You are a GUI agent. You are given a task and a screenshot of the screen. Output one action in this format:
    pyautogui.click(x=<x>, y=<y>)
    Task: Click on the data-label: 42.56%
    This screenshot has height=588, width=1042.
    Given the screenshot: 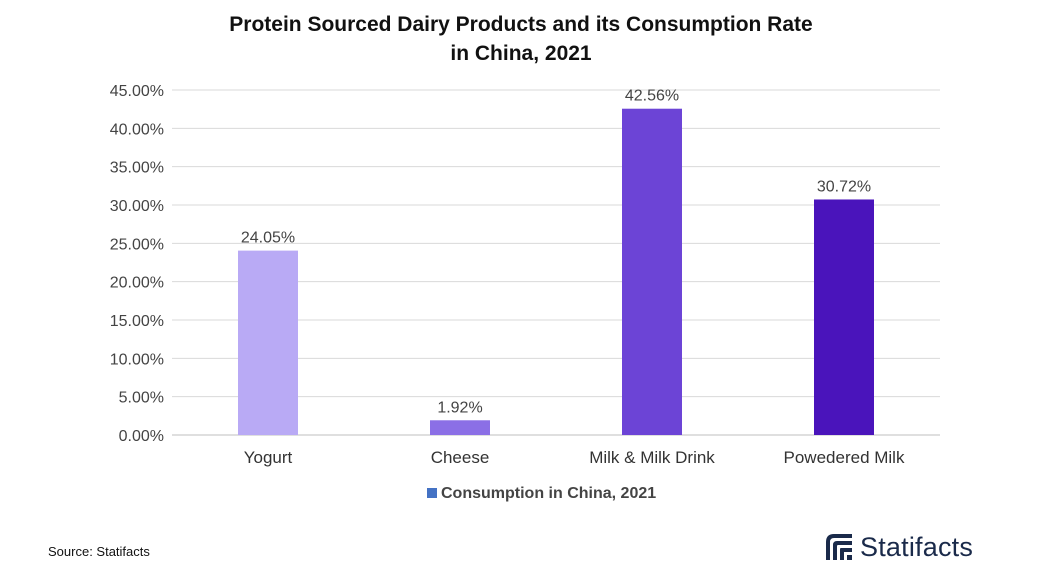 What is the action you would take?
    pyautogui.click(x=652, y=96)
    